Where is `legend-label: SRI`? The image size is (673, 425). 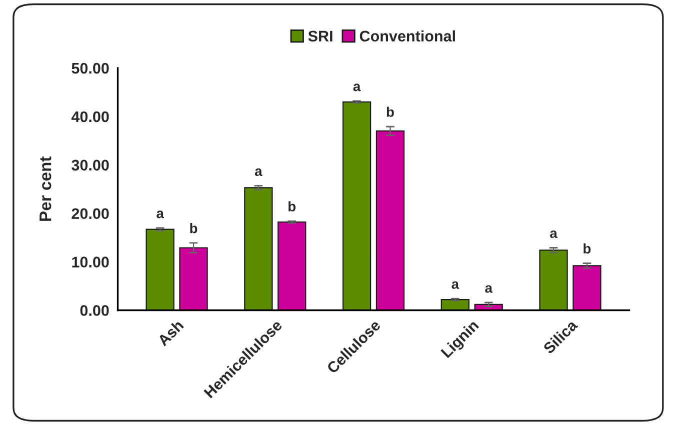 legend-label: SRI is located at coordinates (320, 36).